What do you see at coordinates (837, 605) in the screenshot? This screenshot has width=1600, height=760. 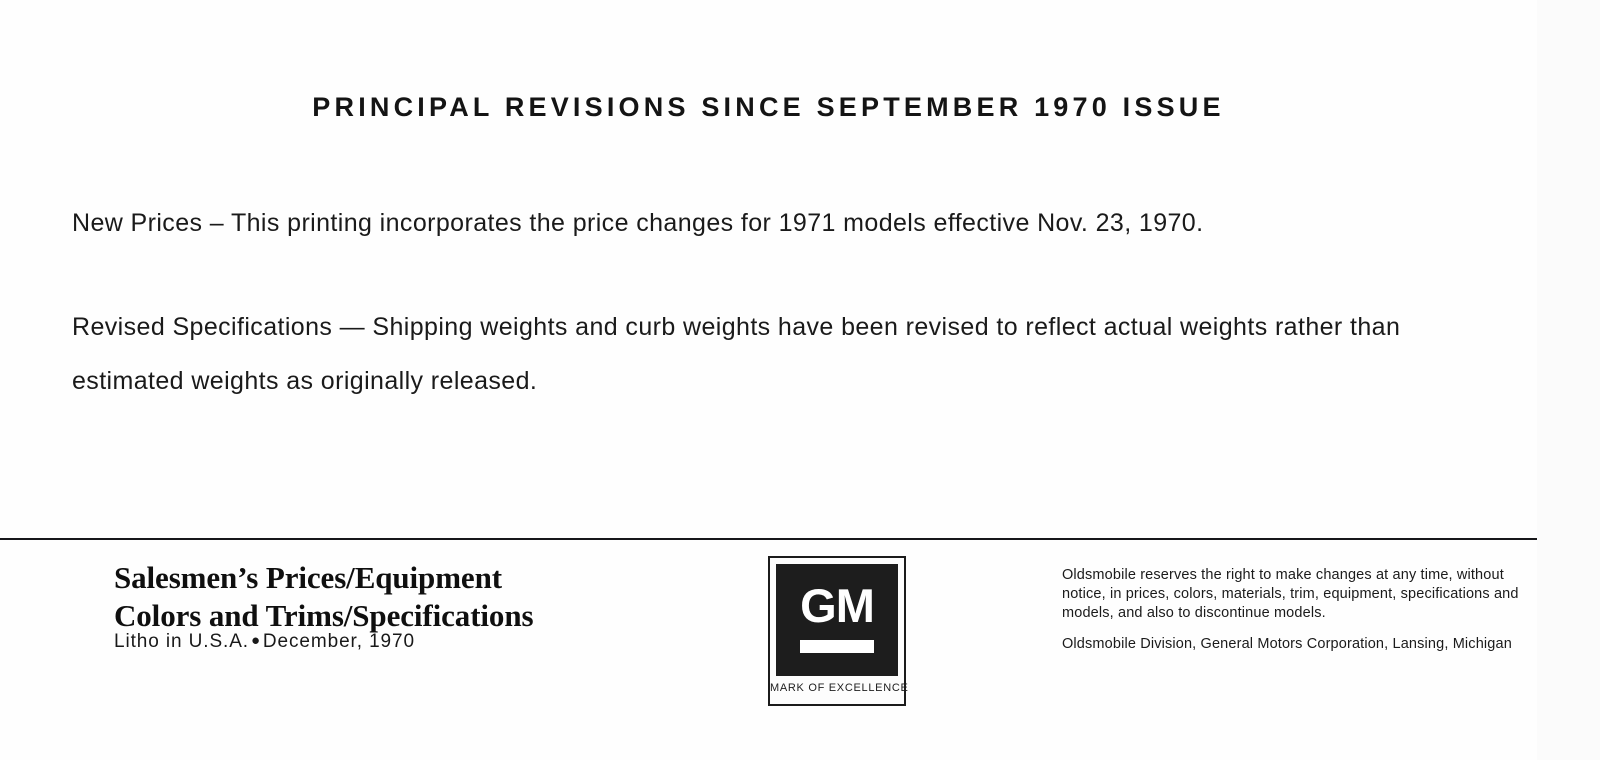 I see `gm-wordmark: GM` at bounding box center [837, 605].